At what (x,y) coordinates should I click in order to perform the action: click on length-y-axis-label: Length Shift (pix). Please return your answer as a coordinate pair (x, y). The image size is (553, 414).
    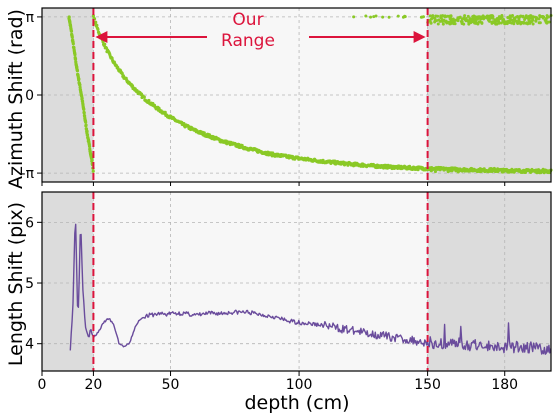
    Looking at the image, I should click on (16, 284).